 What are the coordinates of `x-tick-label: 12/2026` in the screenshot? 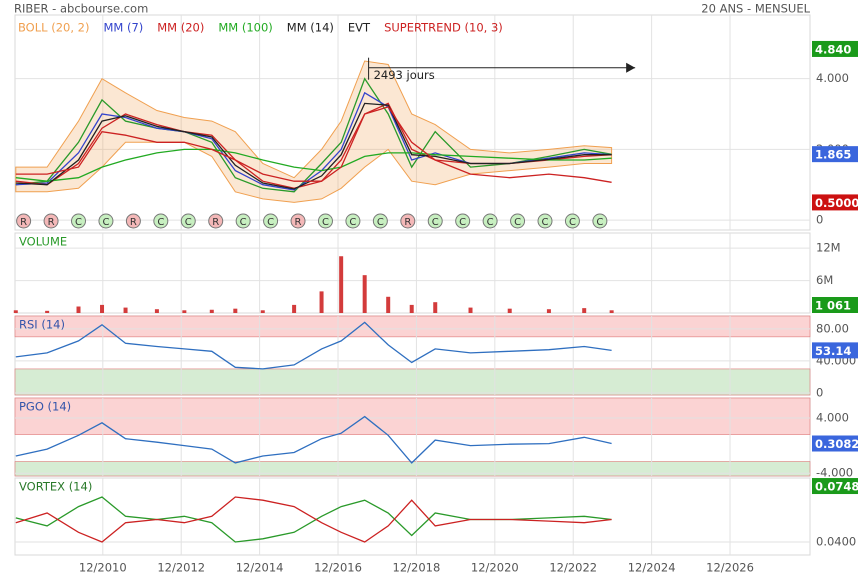 It's located at (730, 568).